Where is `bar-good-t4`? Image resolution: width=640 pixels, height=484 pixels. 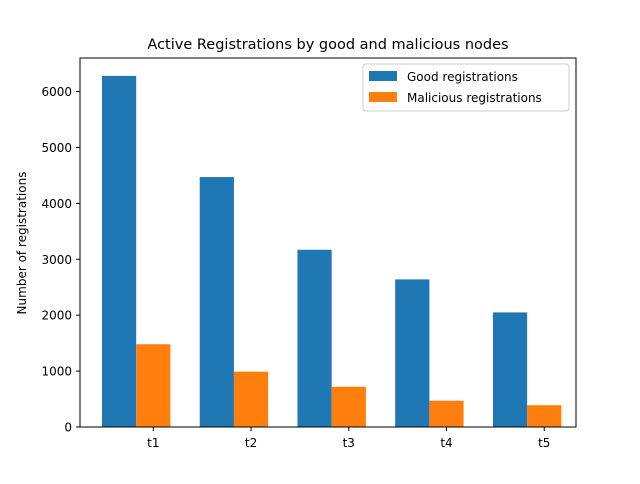 bar-good-t4 is located at coordinates (412, 353).